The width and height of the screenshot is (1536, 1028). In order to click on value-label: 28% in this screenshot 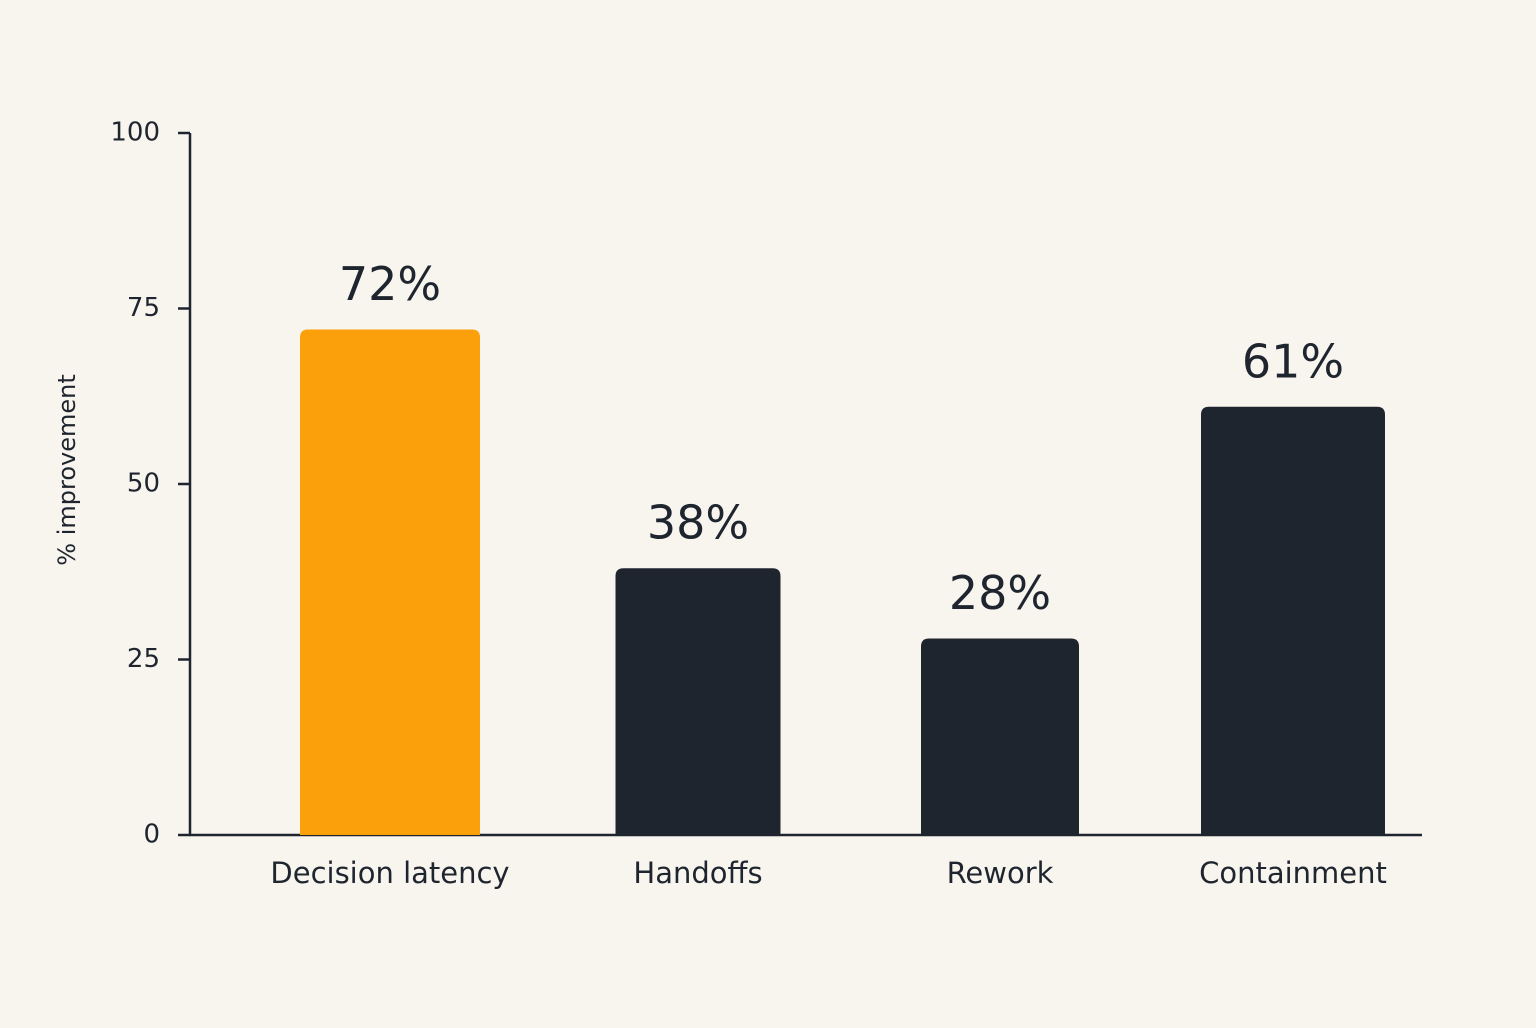, I will do `click(1000, 593)`.